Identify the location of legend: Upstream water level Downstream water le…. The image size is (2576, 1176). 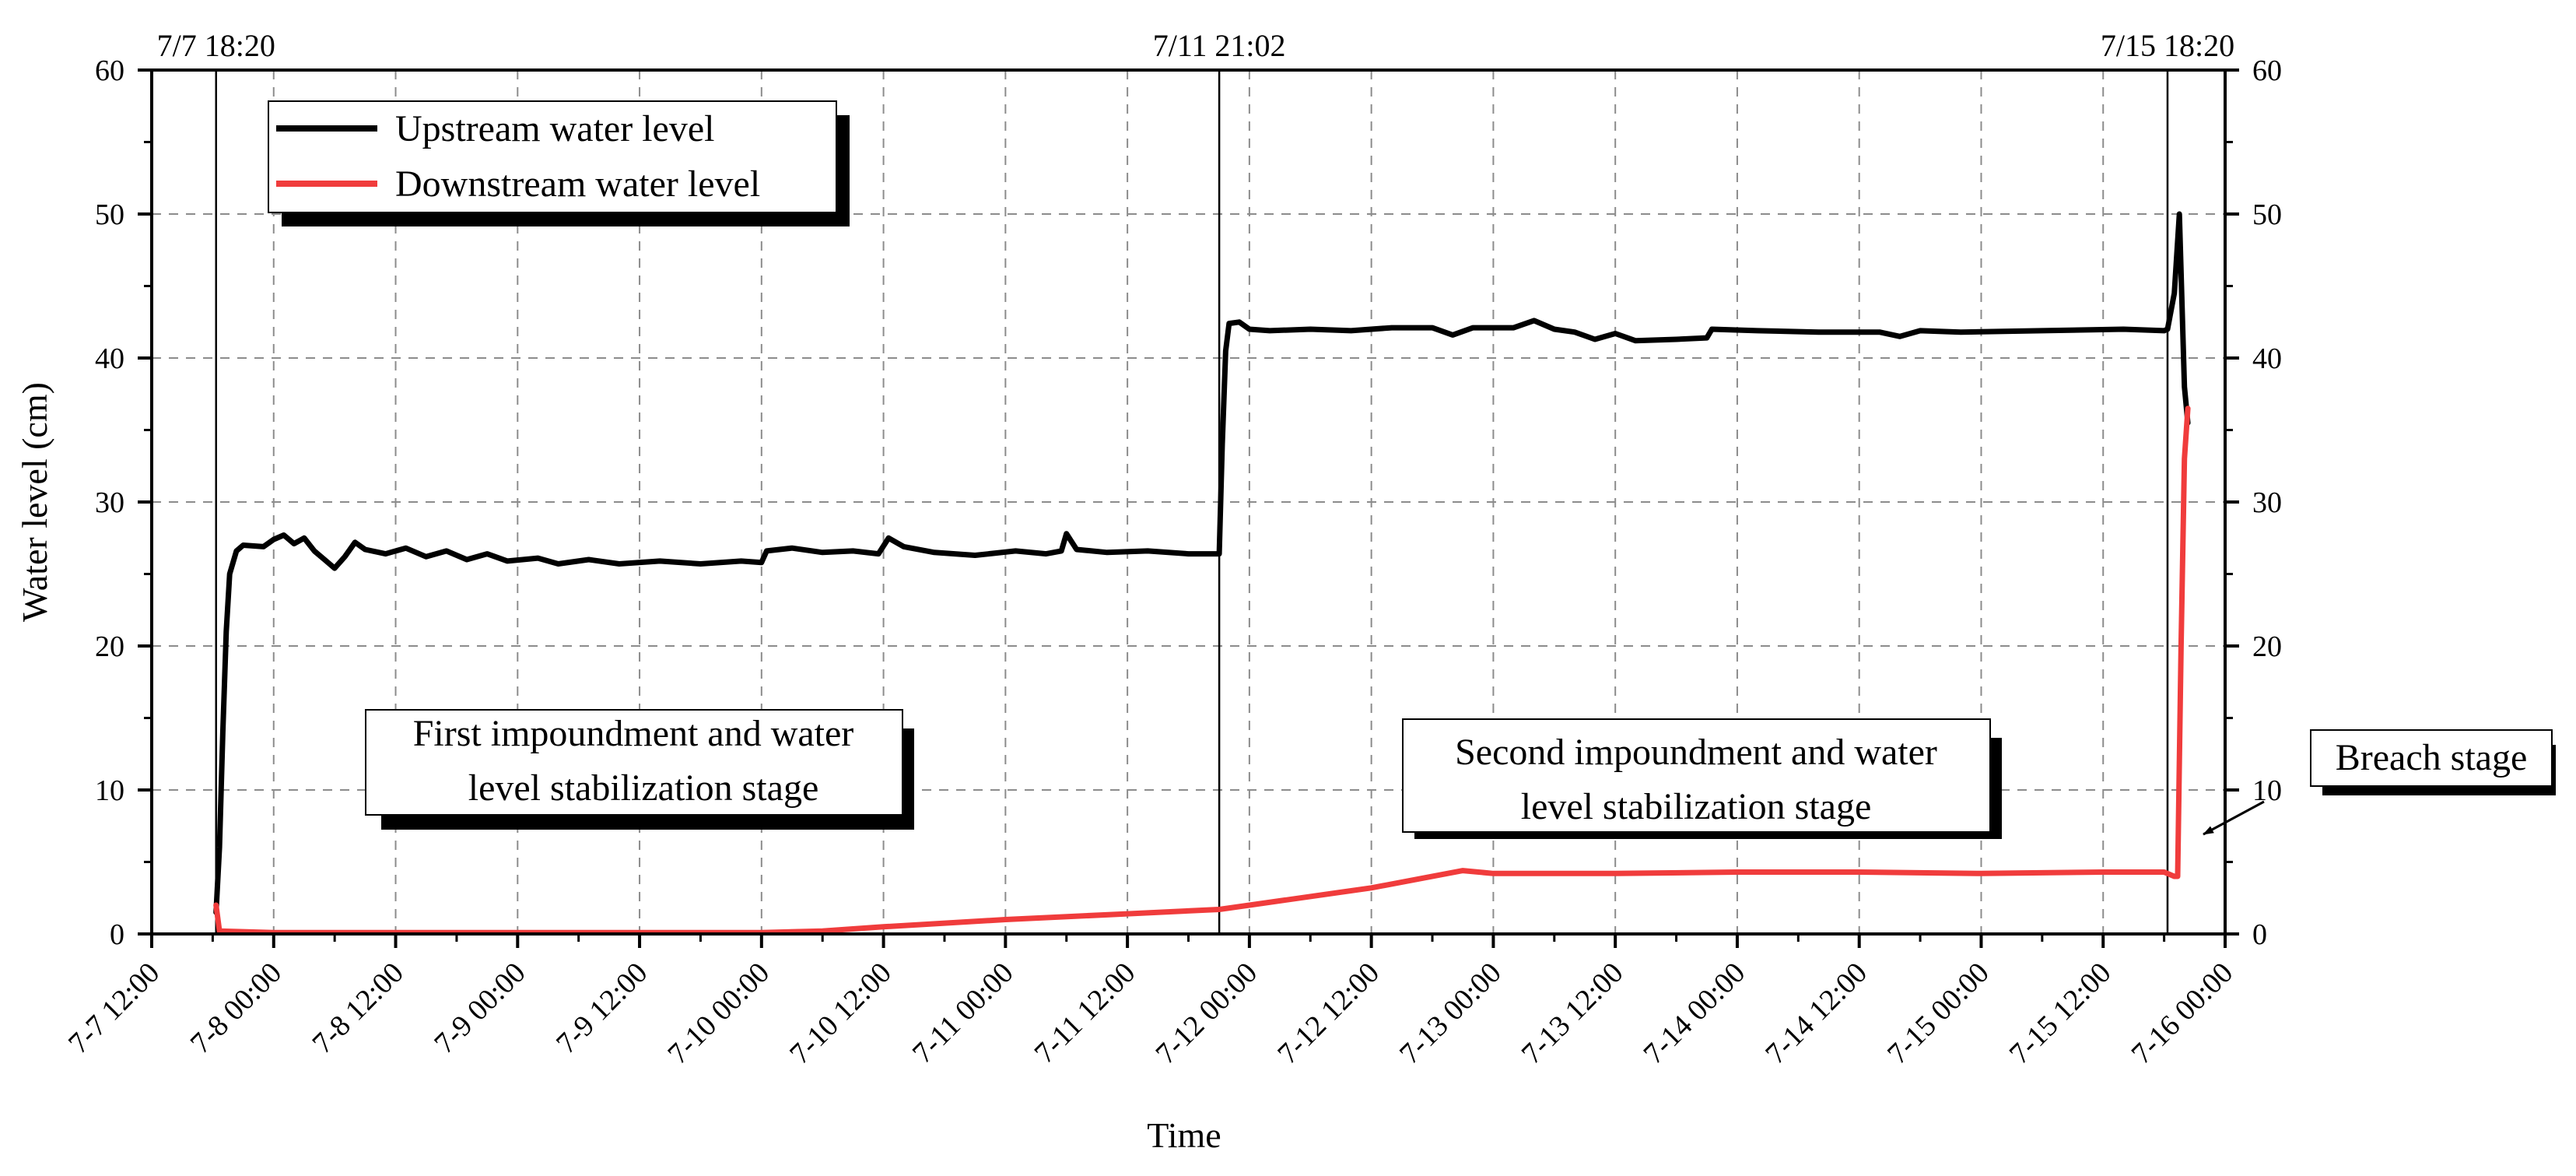
(559, 163).